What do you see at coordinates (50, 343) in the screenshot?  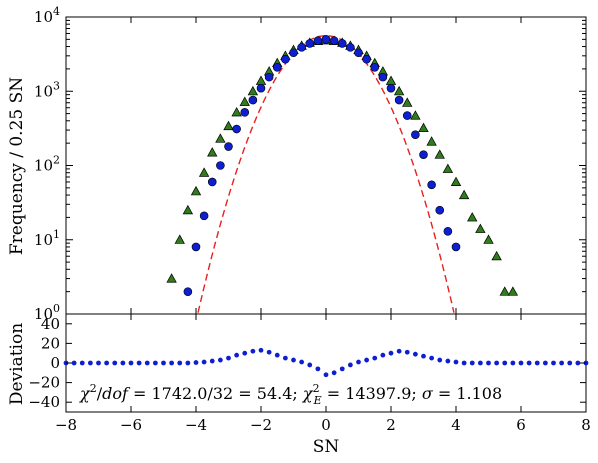 I see `deviation-y-tick-label: 20` at bounding box center [50, 343].